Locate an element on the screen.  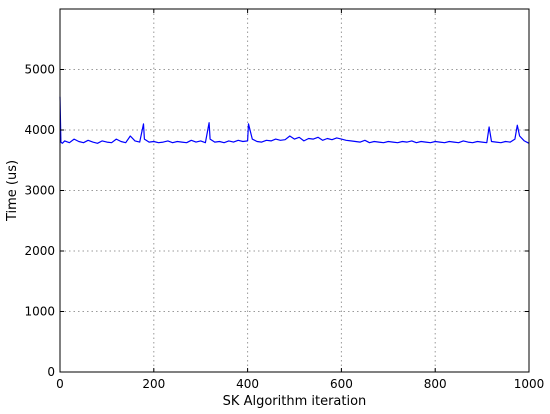
x-axis-label: SK Algorithm iteration is located at coordinates (295, 401).